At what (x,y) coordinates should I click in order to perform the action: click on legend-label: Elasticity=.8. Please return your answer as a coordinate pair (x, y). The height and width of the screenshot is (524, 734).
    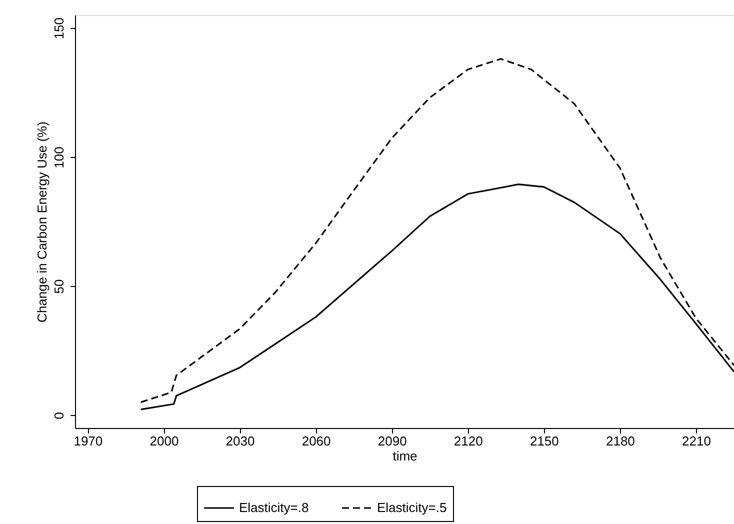
    Looking at the image, I should click on (274, 507).